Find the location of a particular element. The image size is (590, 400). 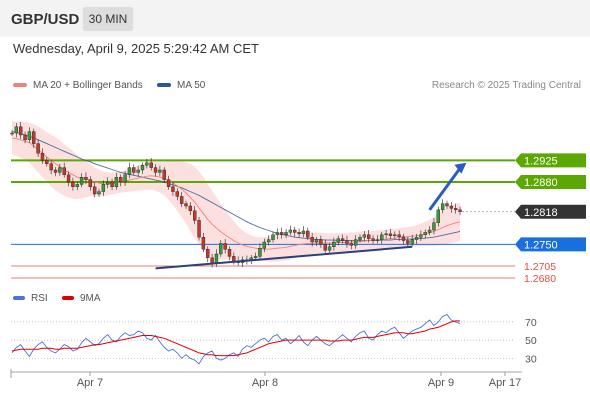

x-tick-label: Apr 7 is located at coordinates (90, 383).